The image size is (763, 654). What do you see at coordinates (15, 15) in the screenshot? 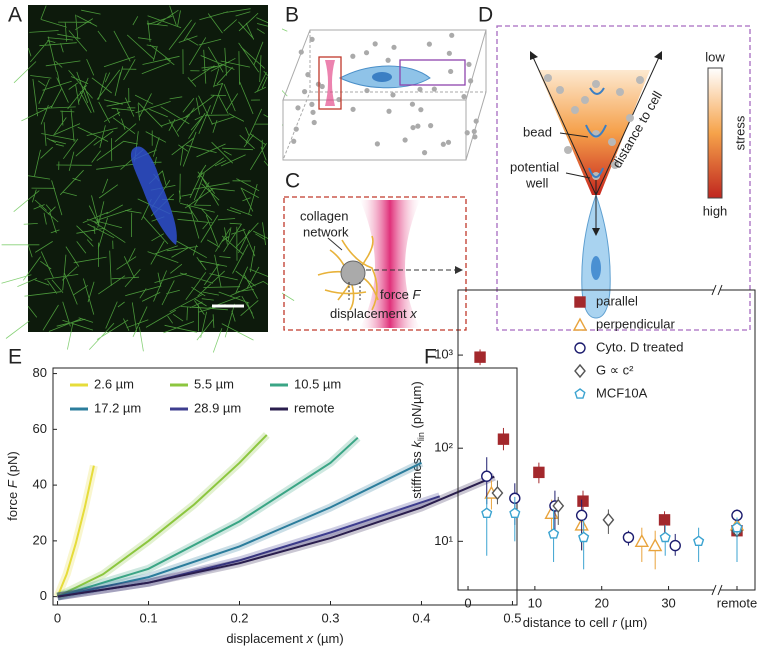
I see `panel-label: A` at bounding box center [15, 15].